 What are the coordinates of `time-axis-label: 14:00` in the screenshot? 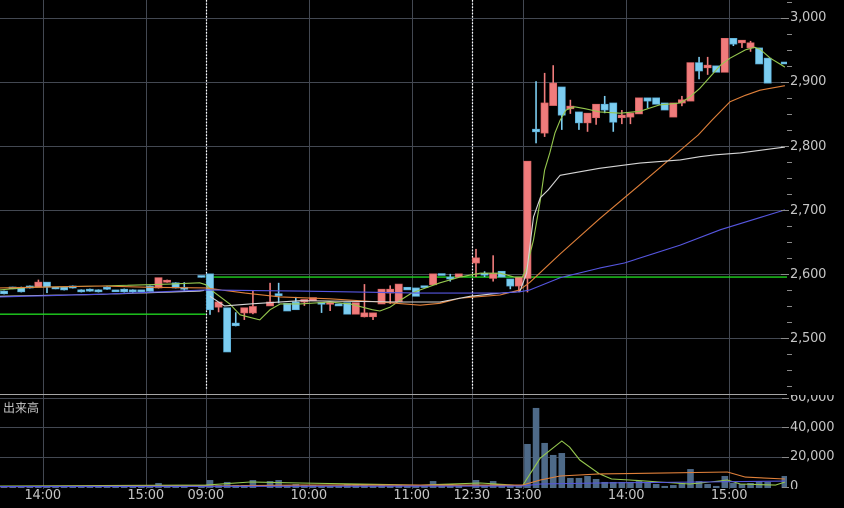 It's located at (42, 495).